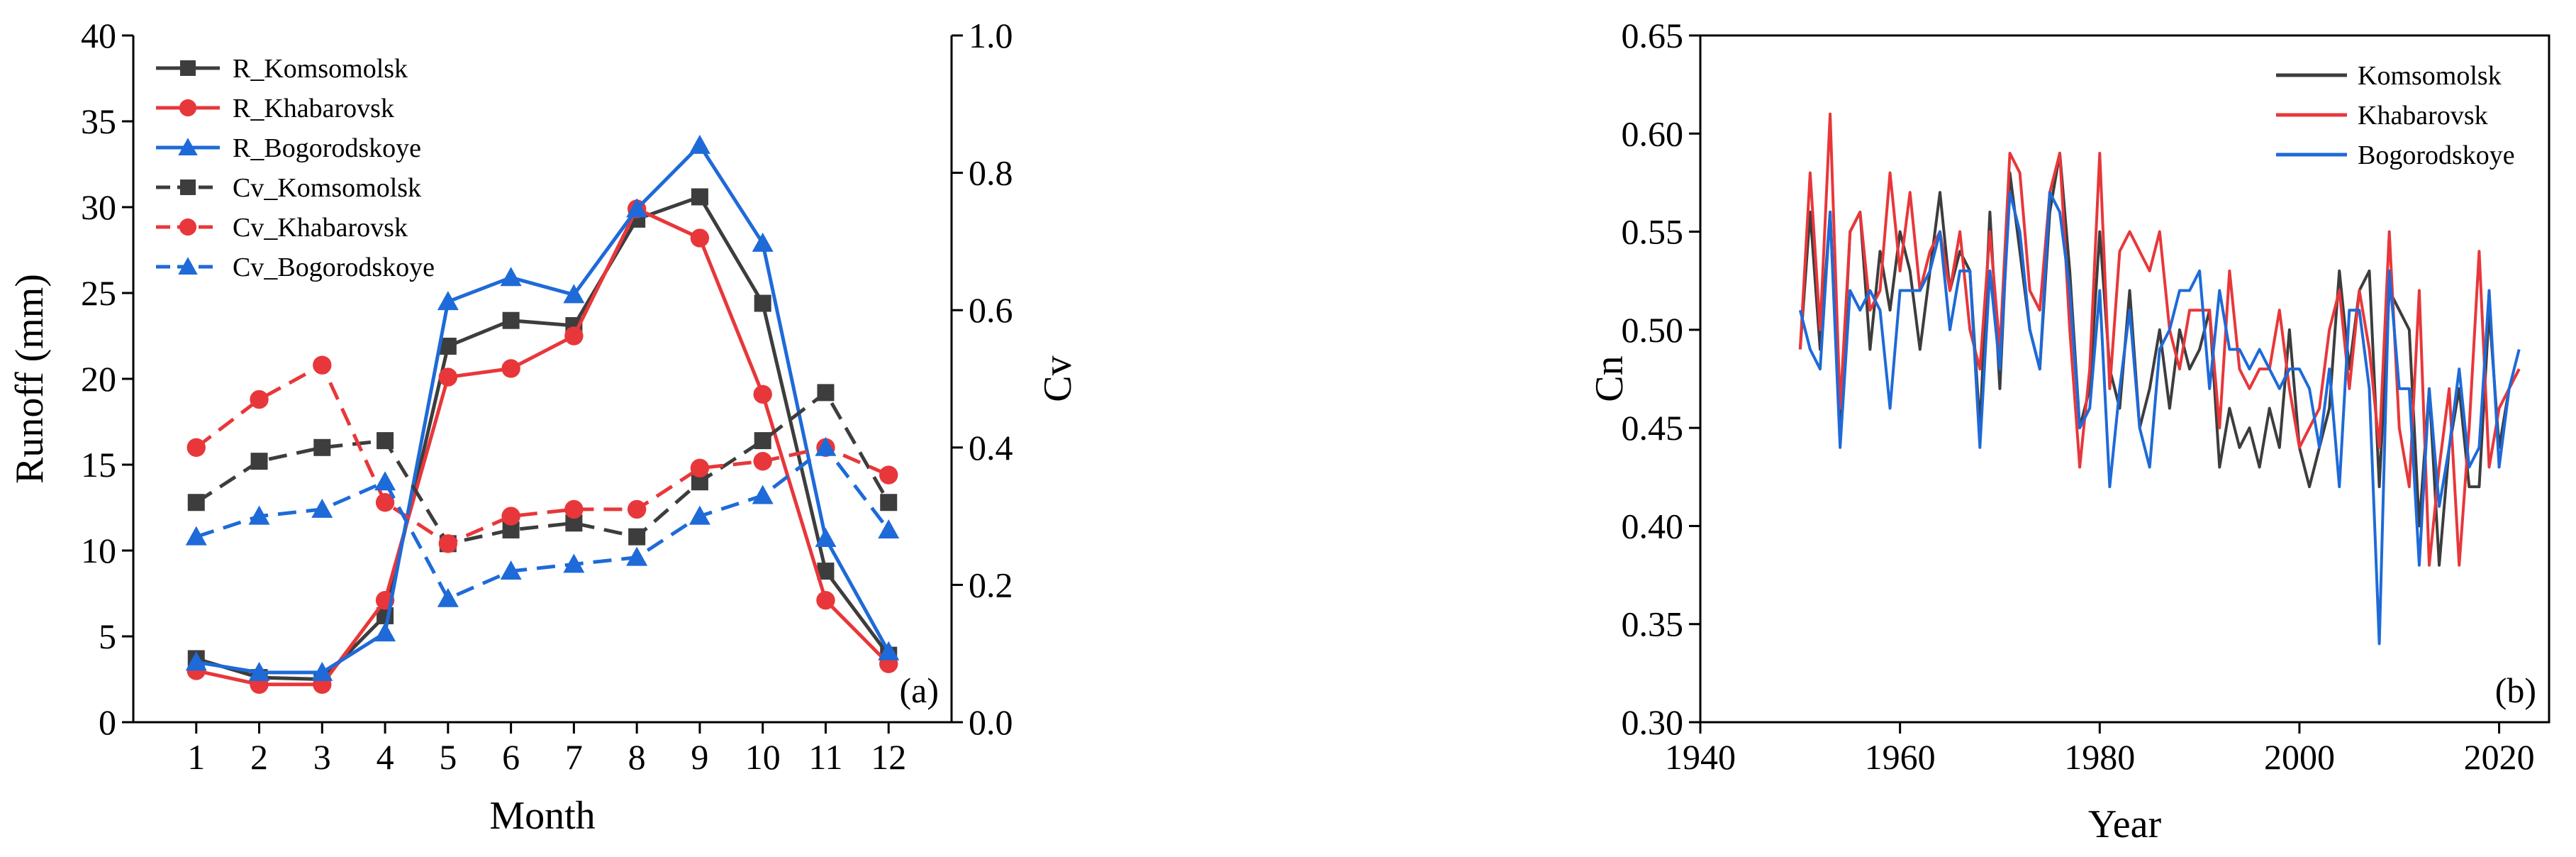 The height and width of the screenshot is (857, 2576). What do you see at coordinates (991, 35) in the screenshot?
I see `y2-tick-label: 1.0` at bounding box center [991, 35].